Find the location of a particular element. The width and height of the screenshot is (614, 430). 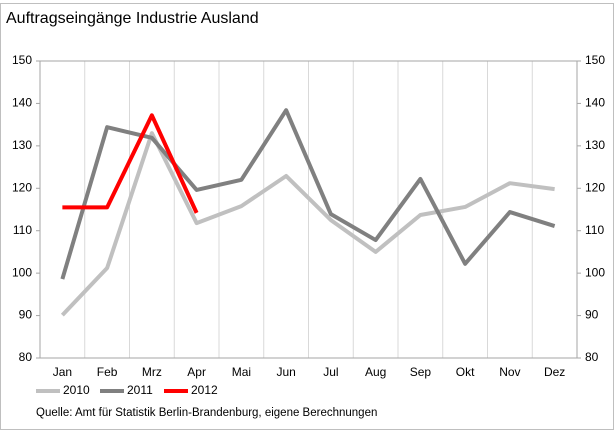

legend-label: 2010 is located at coordinates (76, 390).